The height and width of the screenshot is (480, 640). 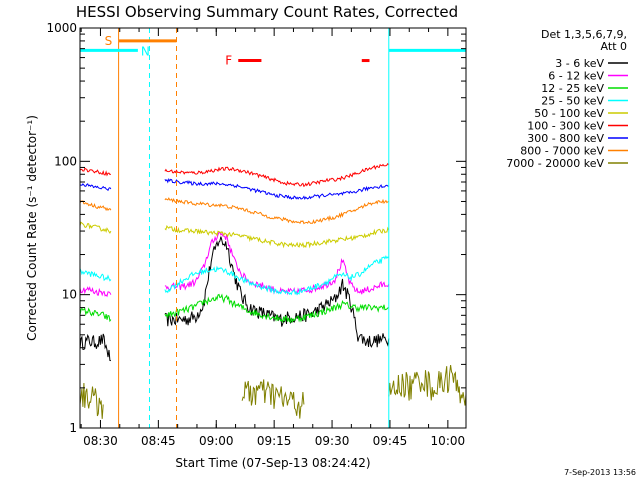 I want to click on legend-label-8: 7000 - 20000 keV, so click(x=555, y=163).